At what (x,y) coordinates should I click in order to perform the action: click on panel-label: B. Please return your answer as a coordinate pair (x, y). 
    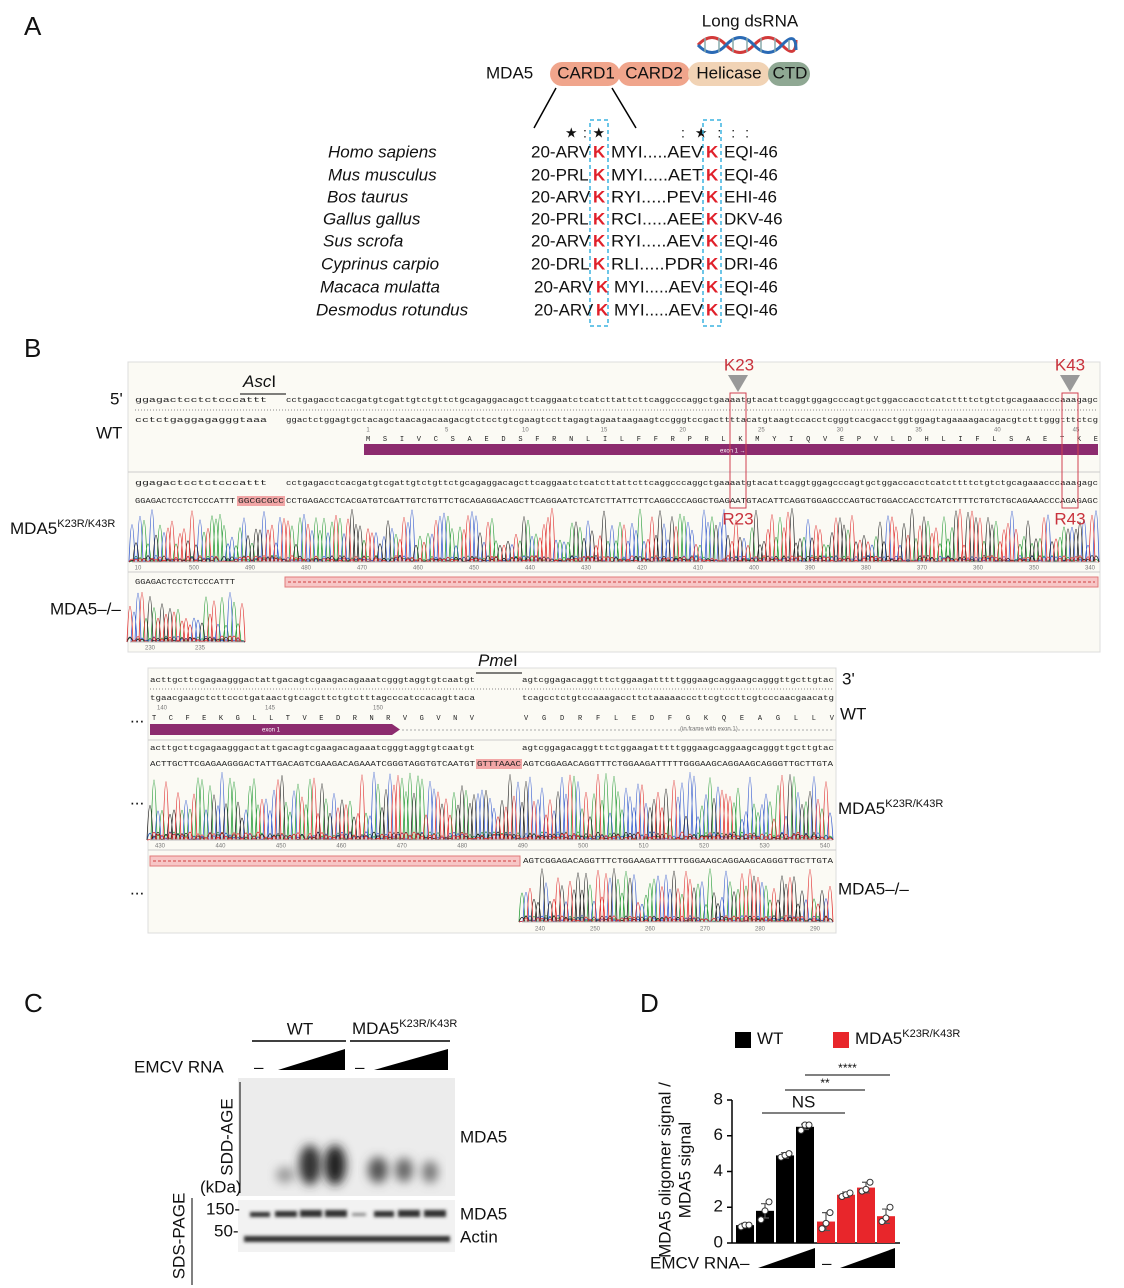
    Looking at the image, I should click on (32, 348).